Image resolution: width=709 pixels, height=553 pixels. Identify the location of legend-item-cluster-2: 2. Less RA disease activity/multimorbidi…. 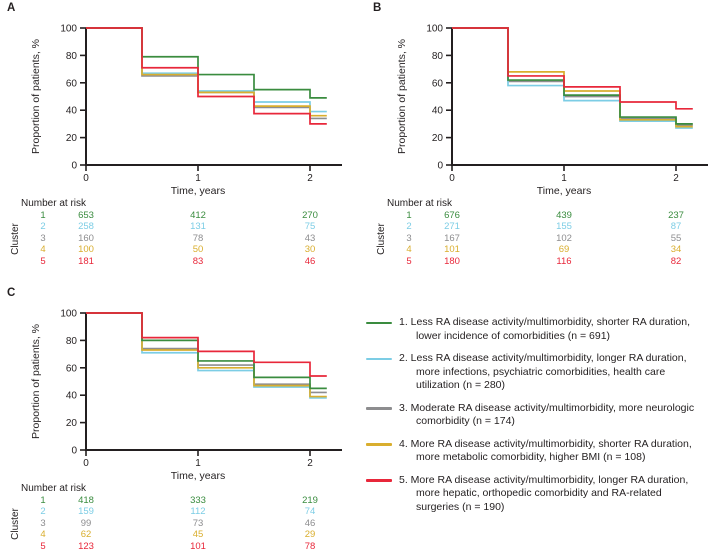
(536, 372).